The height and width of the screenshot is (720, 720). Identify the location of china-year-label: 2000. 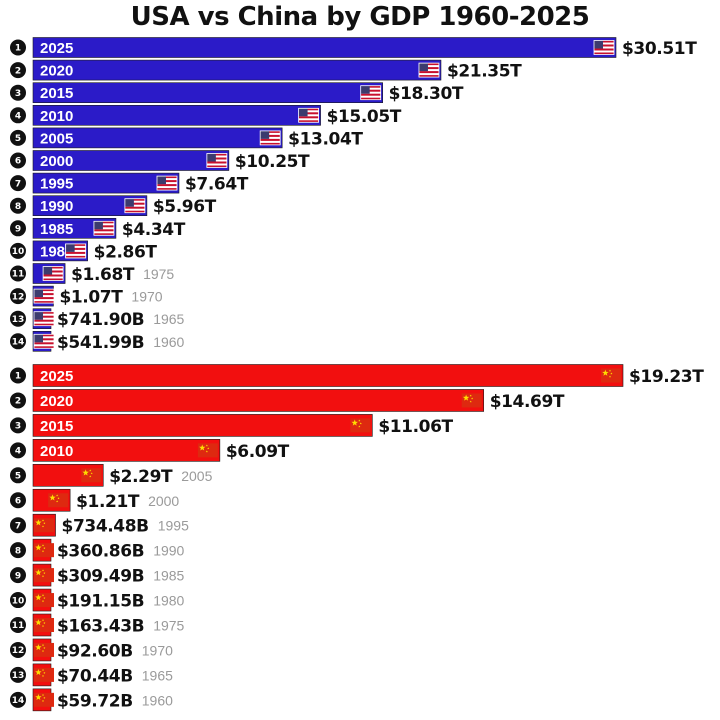
(163, 501).